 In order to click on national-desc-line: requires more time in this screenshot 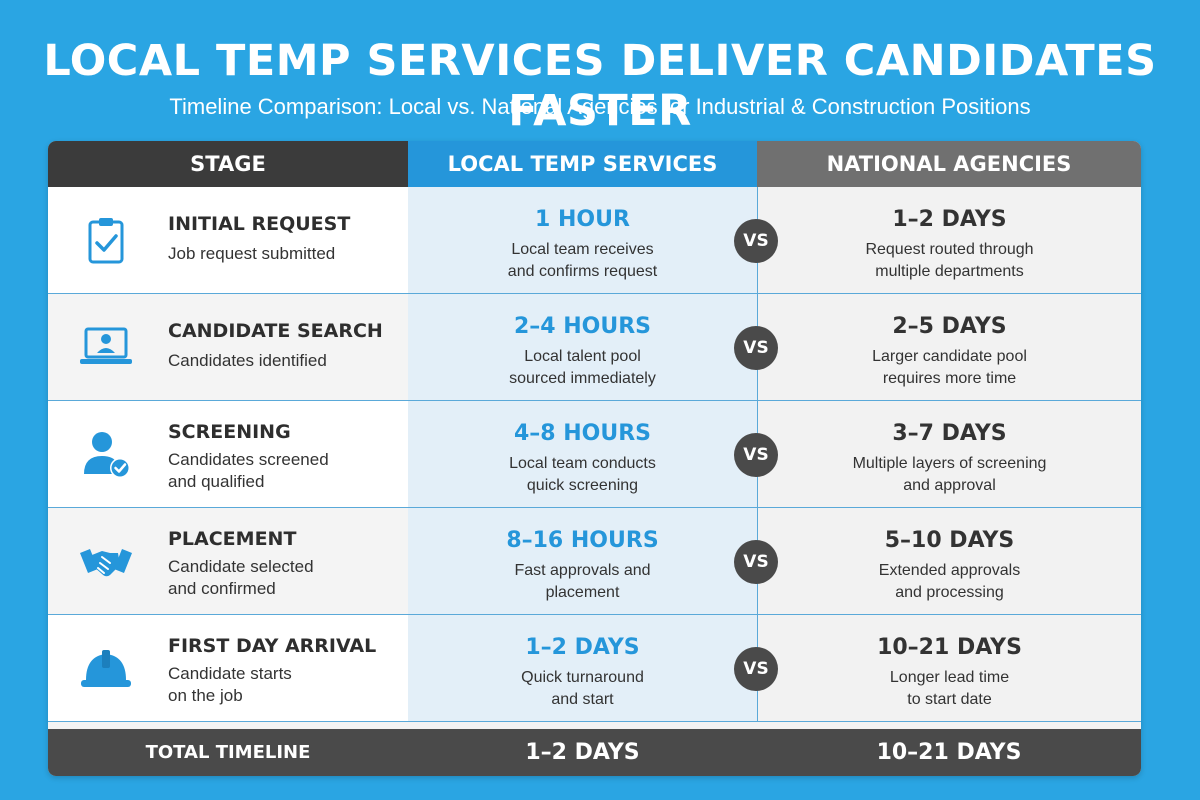, I will do `click(949, 378)`.